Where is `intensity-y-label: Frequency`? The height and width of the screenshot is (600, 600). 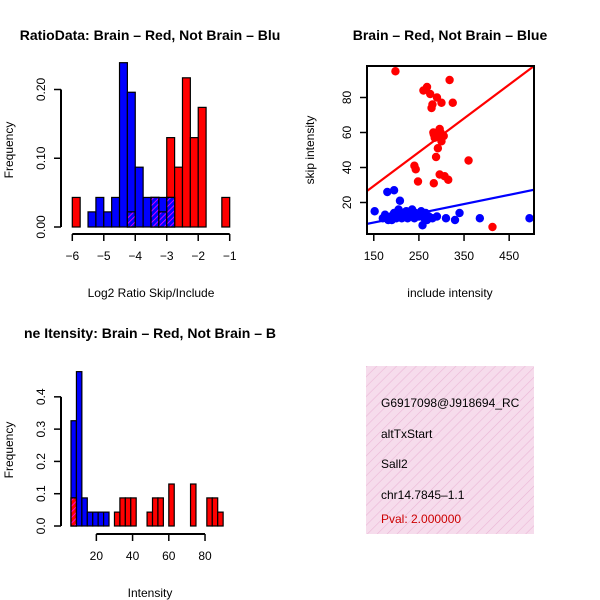
intensity-y-label: Frequency is located at coordinates (9, 450).